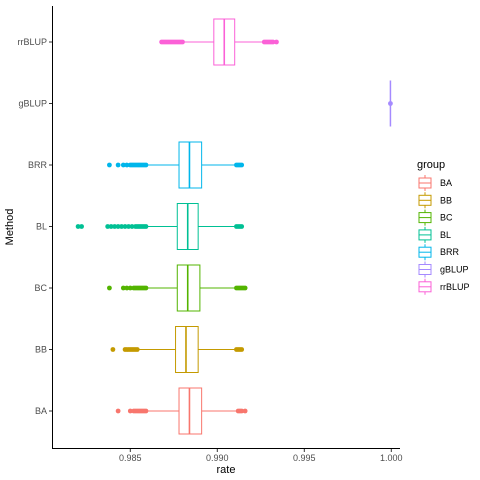 The width and height of the screenshot is (480, 480). I want to click on legend-item-BB: BB, so click(435, 200).